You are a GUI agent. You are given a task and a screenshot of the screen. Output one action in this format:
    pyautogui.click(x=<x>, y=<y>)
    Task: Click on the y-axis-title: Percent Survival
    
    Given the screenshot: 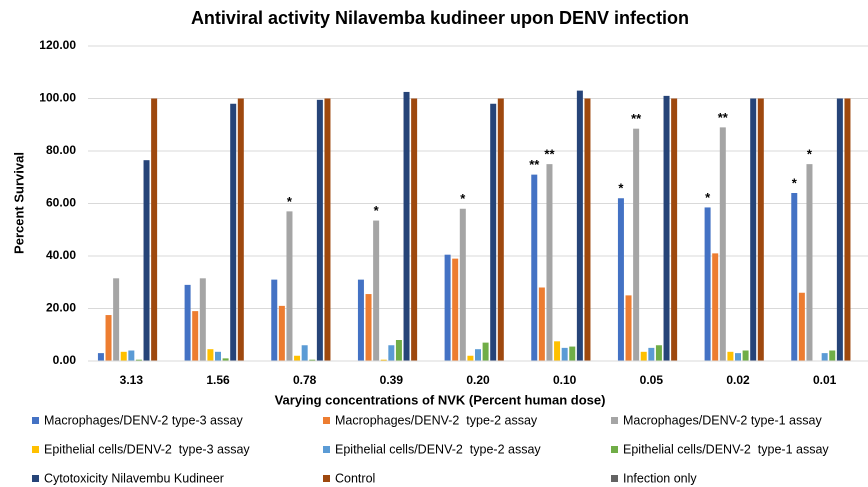 What is the action you would take?
    pyautogui.click(x=18, y=203)
    